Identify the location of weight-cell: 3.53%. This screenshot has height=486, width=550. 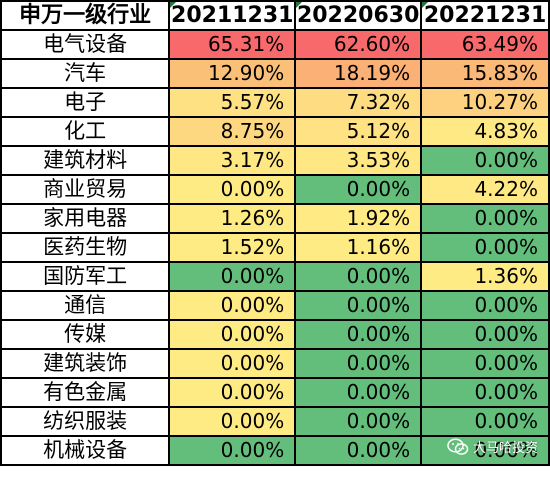
(358, 160).